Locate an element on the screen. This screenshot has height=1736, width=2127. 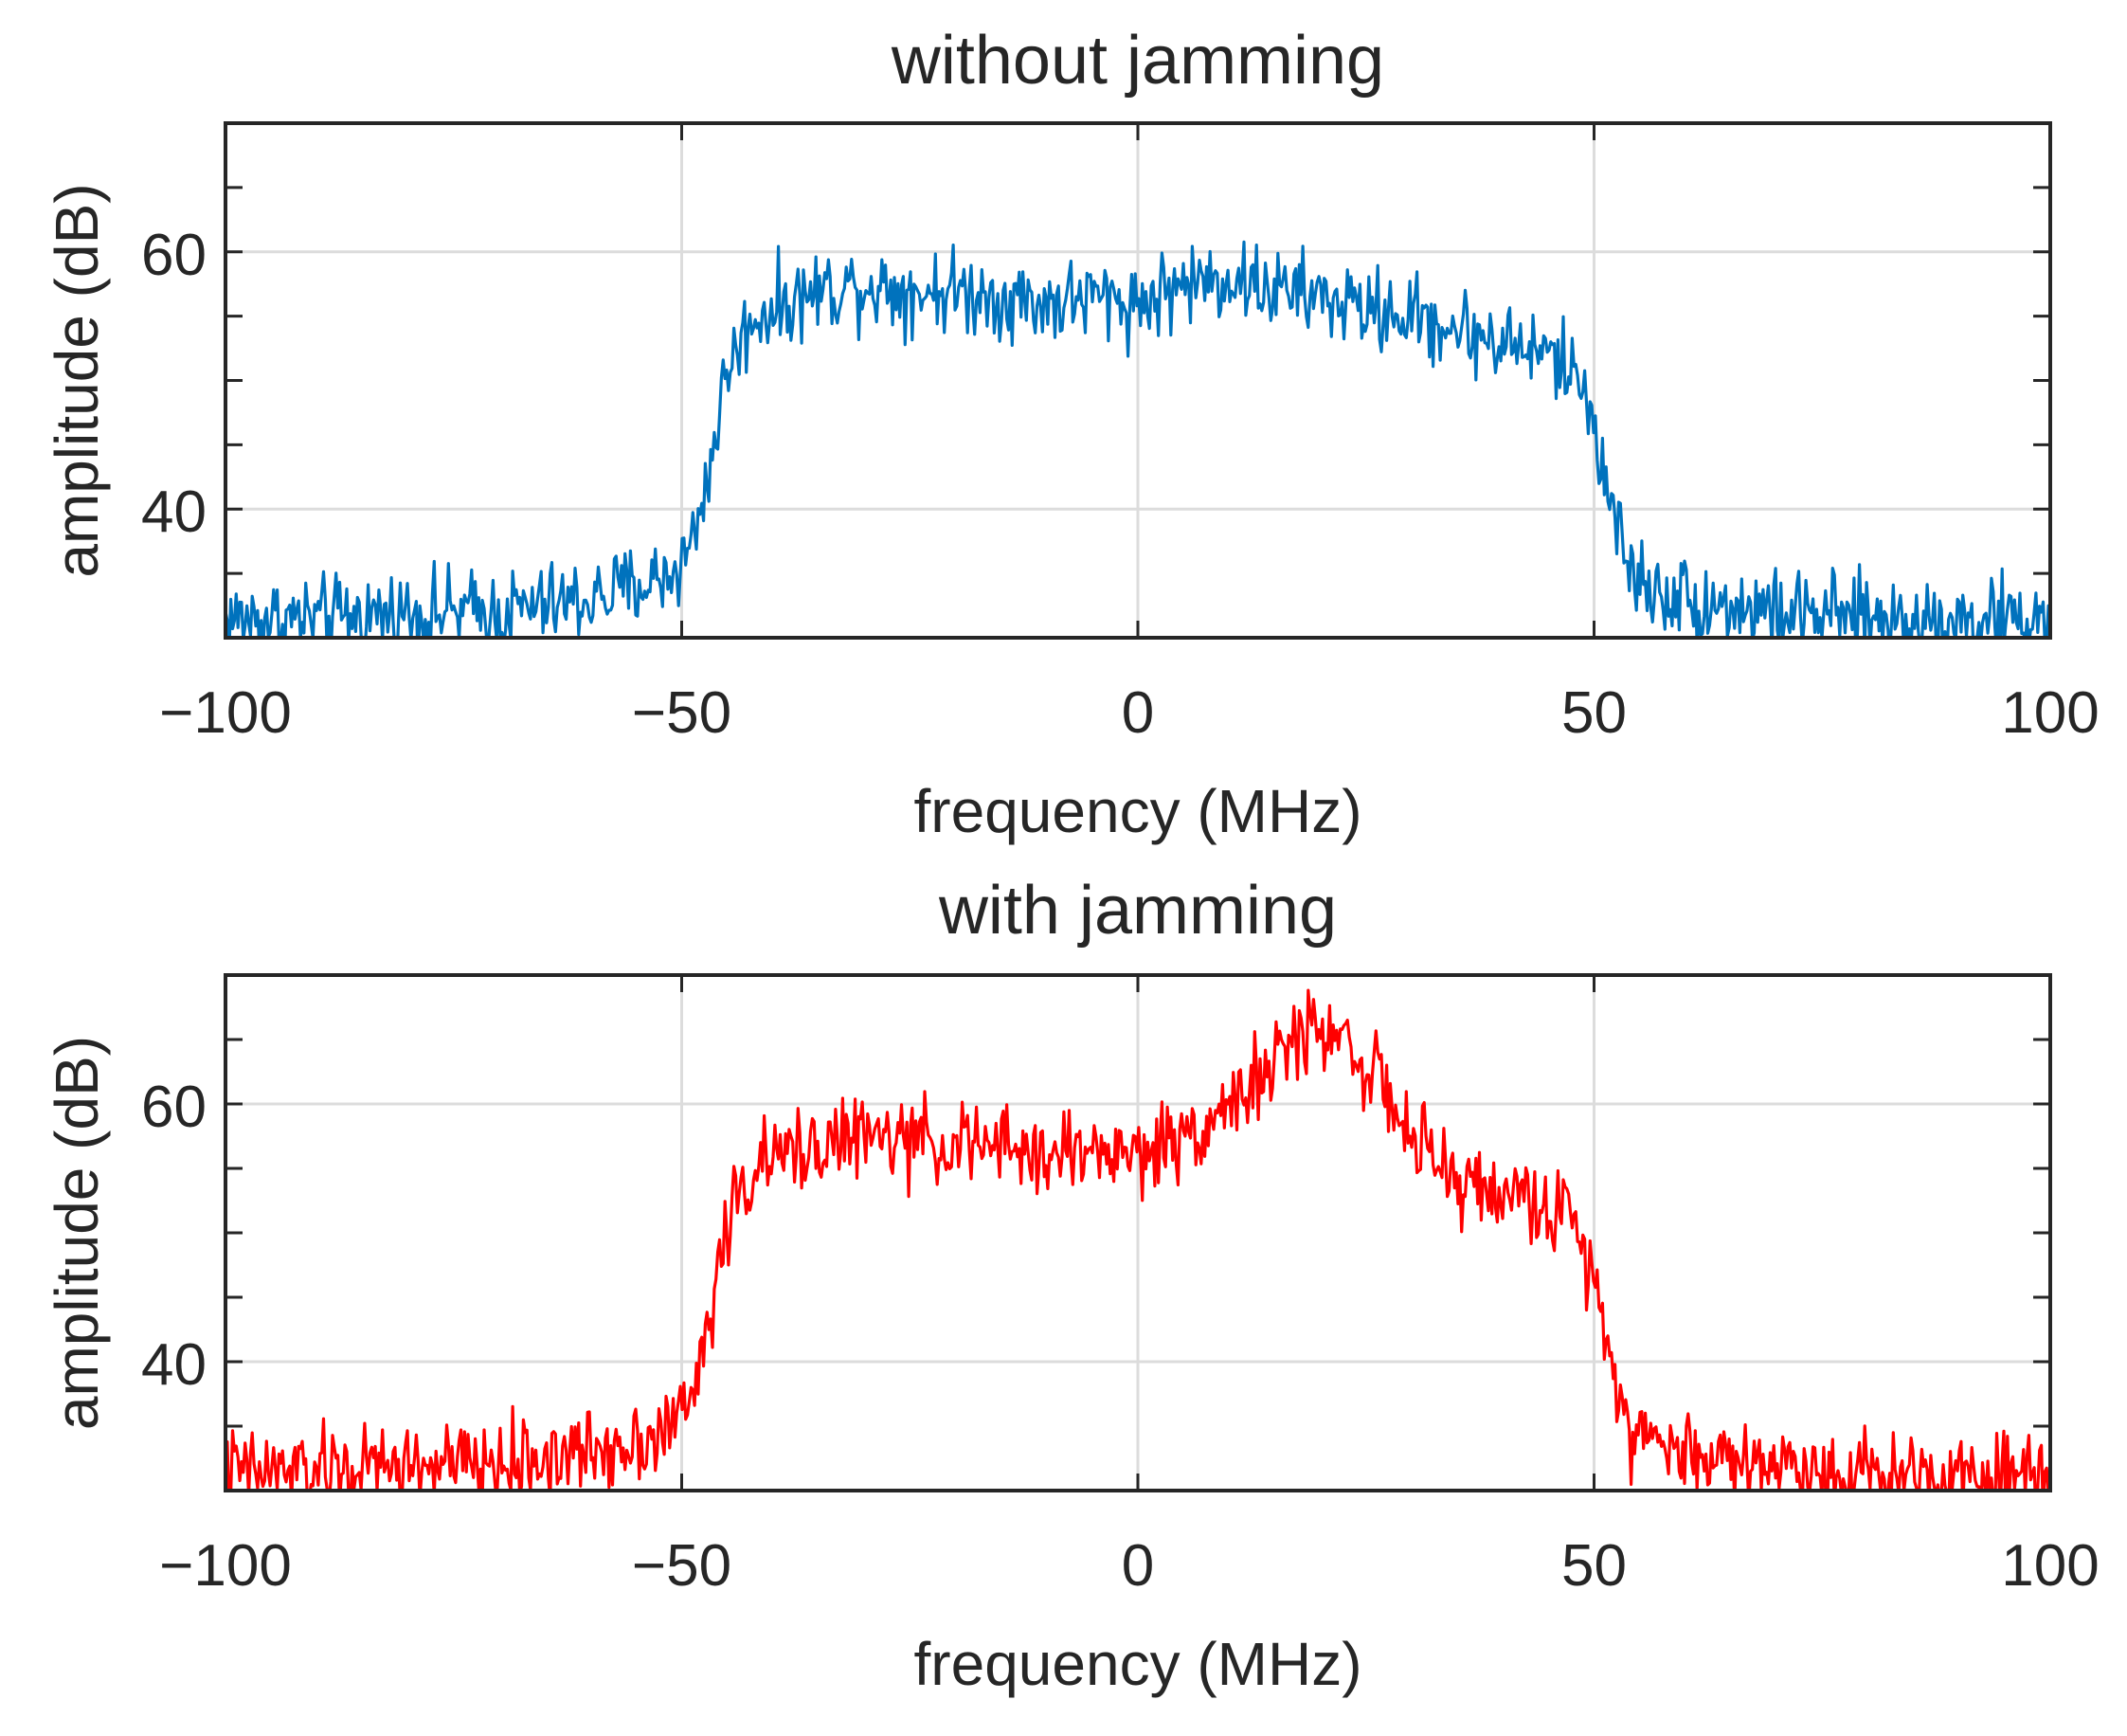
chart-title: with jamming is located at coordinates (1137, 911).